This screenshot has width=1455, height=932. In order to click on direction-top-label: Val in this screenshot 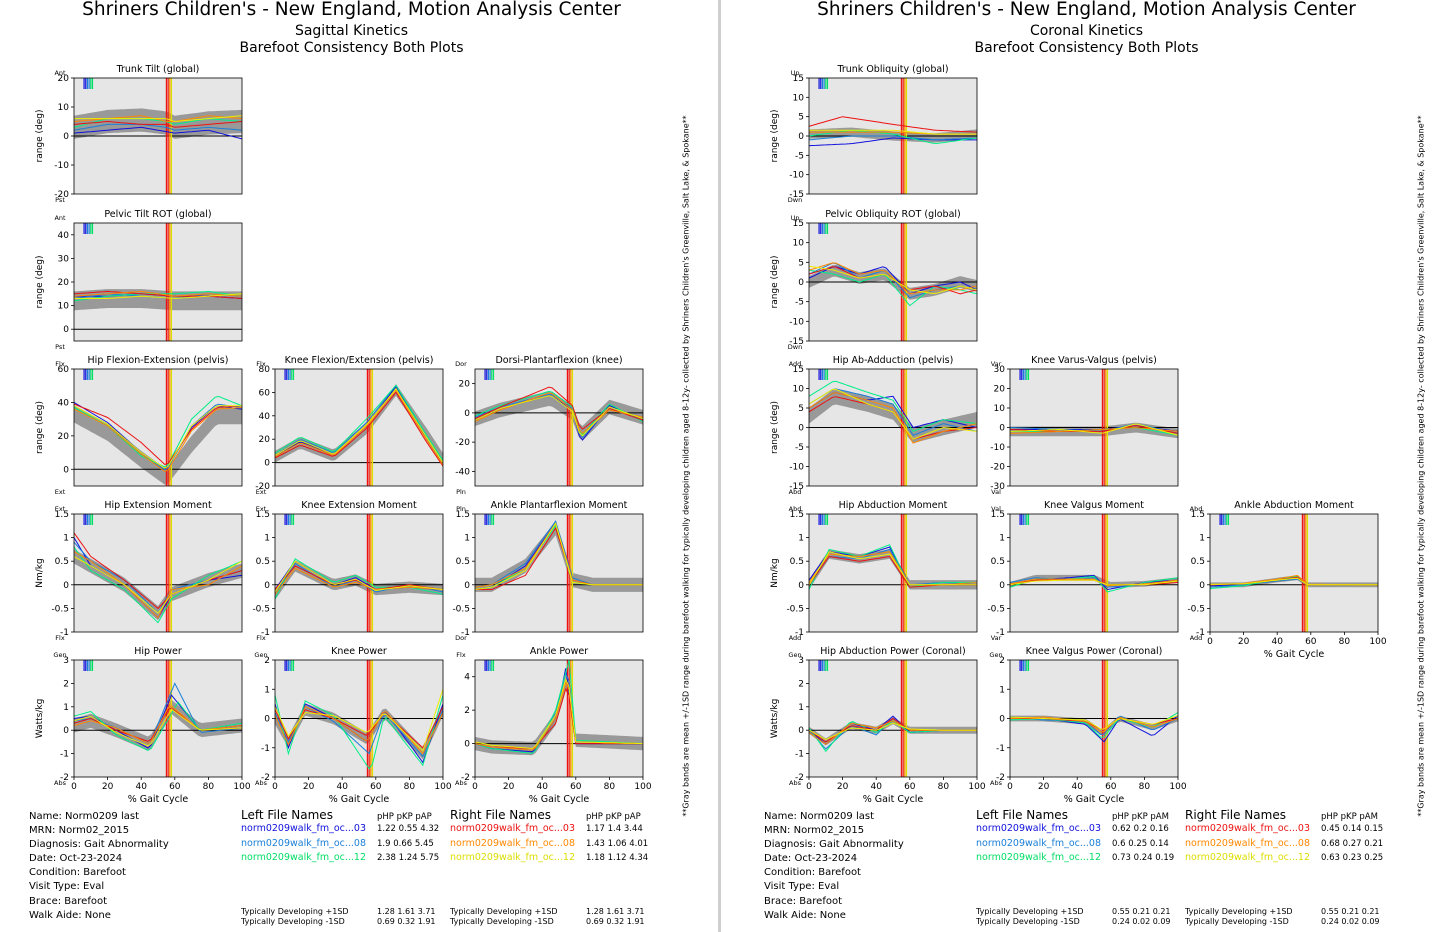, I will do `click(996, 509)`.